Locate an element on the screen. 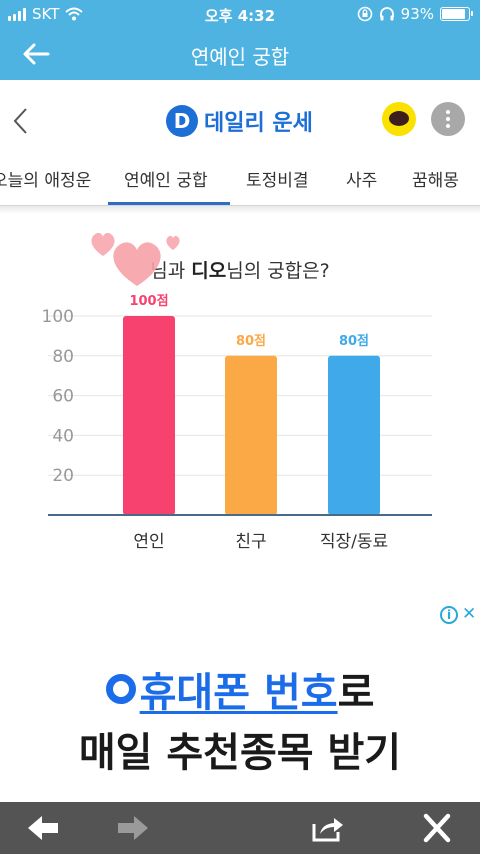 This screenshot has height=854, width=480. battery-percent: 93% is located at coordinates (417, 14).